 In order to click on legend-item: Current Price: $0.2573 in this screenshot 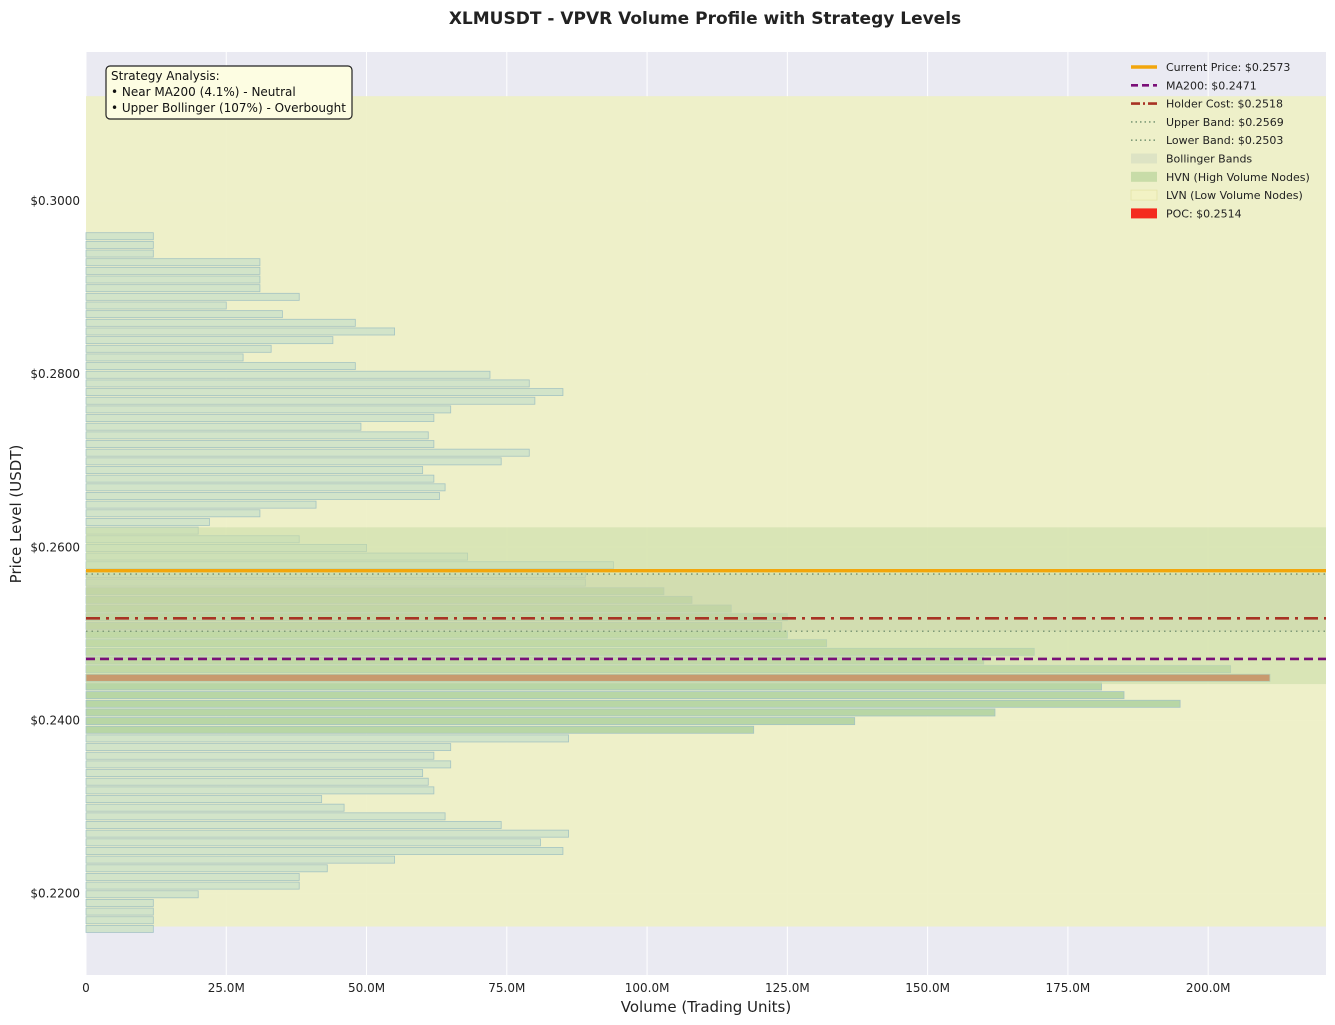, I will do `click(1210, 67)`.